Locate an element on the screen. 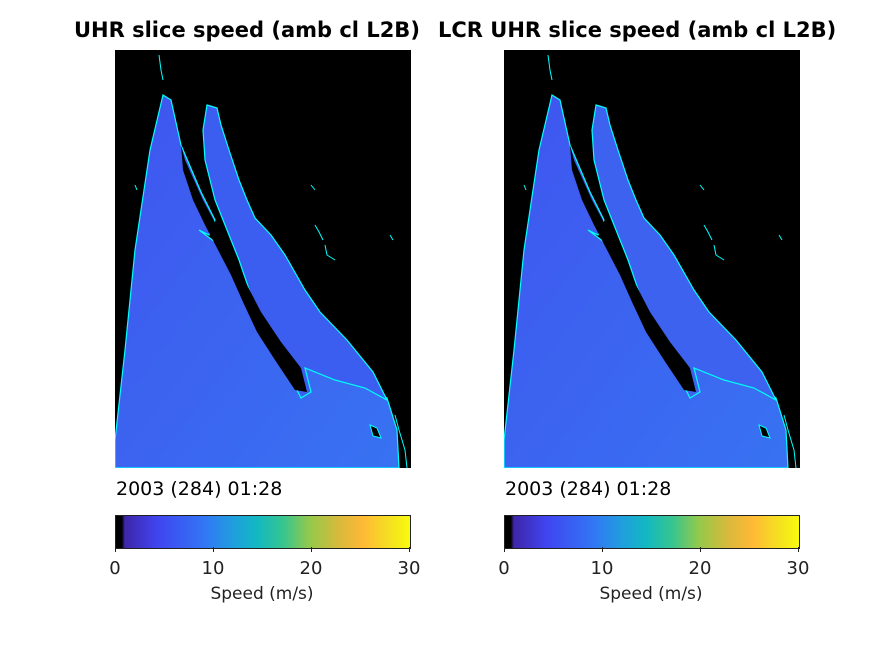 This screenshot has width=884, height=663. panel-2-gulf-area is located at coordinates (684, 253).